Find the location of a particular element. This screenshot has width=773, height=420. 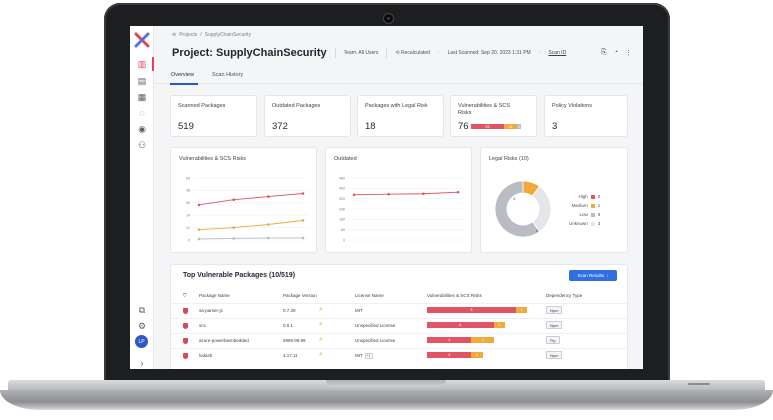

package-name: azure-powerbiembedded is located at coordinates (224, 340).